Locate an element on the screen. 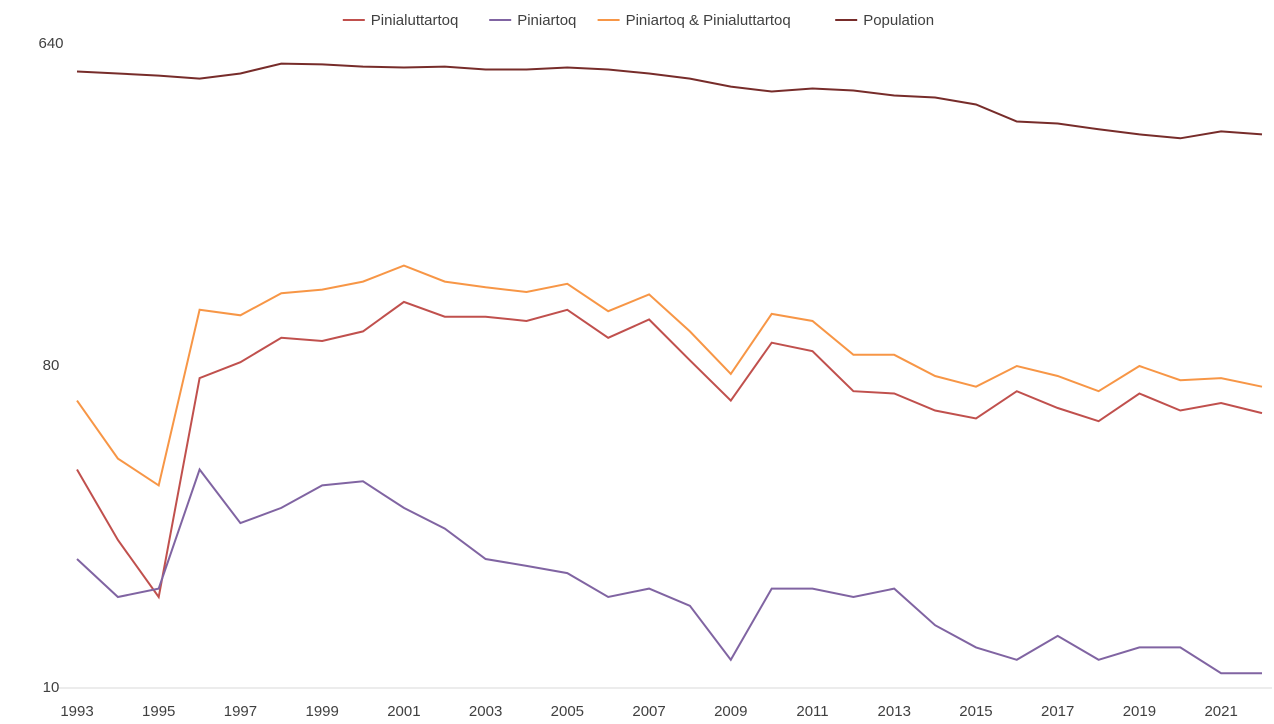 The image size is (1274, 724). y-tick-label: 640 is located at coordinates (50, 43).